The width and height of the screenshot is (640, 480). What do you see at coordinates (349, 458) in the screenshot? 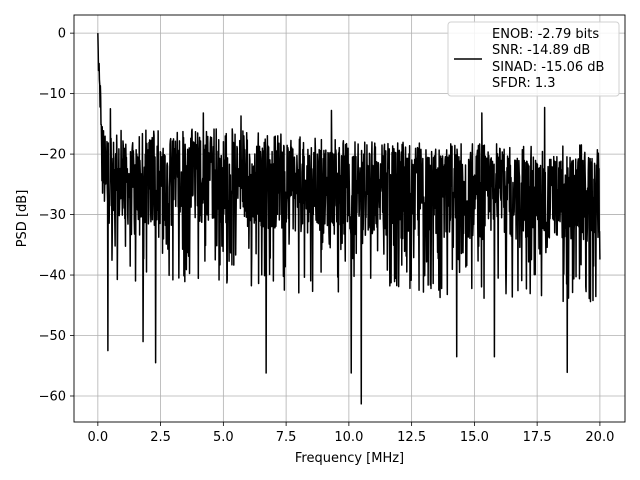
I see `x-axis-label: Frequency [MHz]` at bounding box center [349, 458].